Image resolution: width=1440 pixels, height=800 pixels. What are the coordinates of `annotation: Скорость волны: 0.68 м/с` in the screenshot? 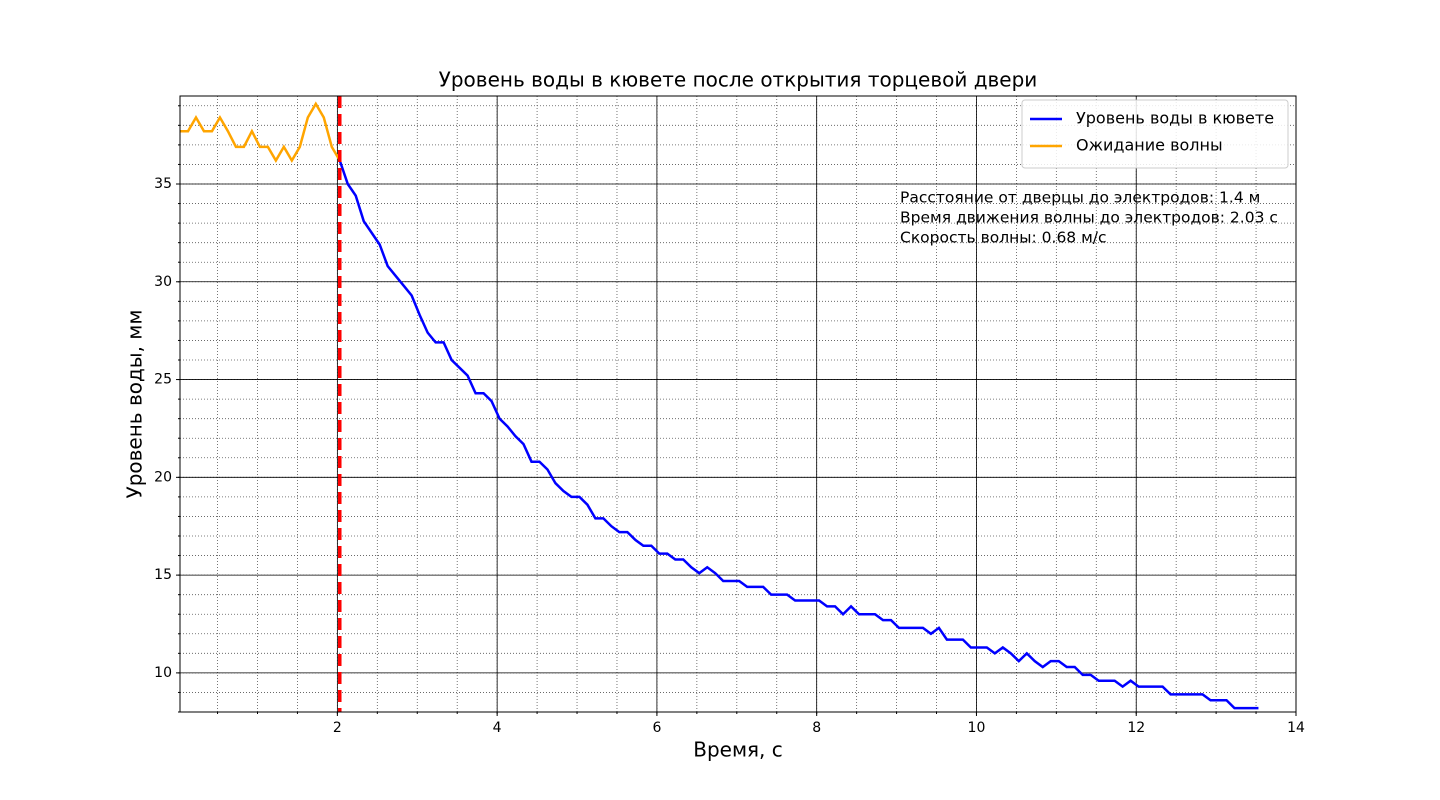 It's located at (1003, 238).